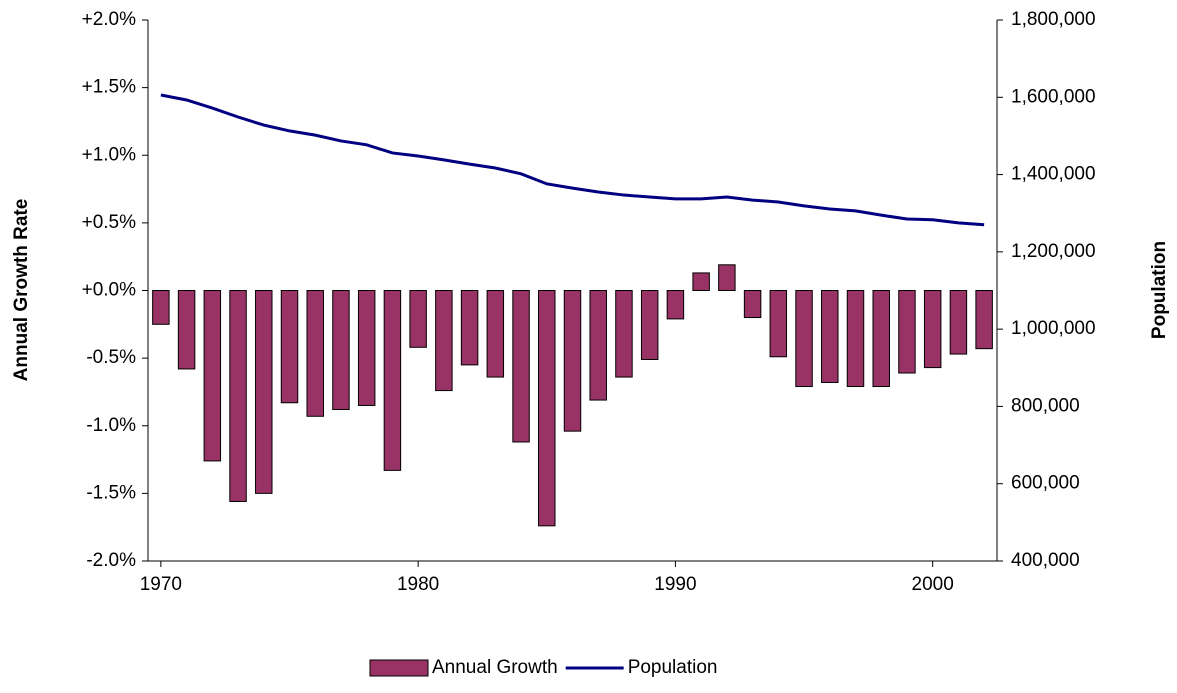 This screenshot has width=1177, height=693. What do you see at coordinates (399, 668) in the screenshot?
I see `legend-swatch` at bounding box center [399, 668].